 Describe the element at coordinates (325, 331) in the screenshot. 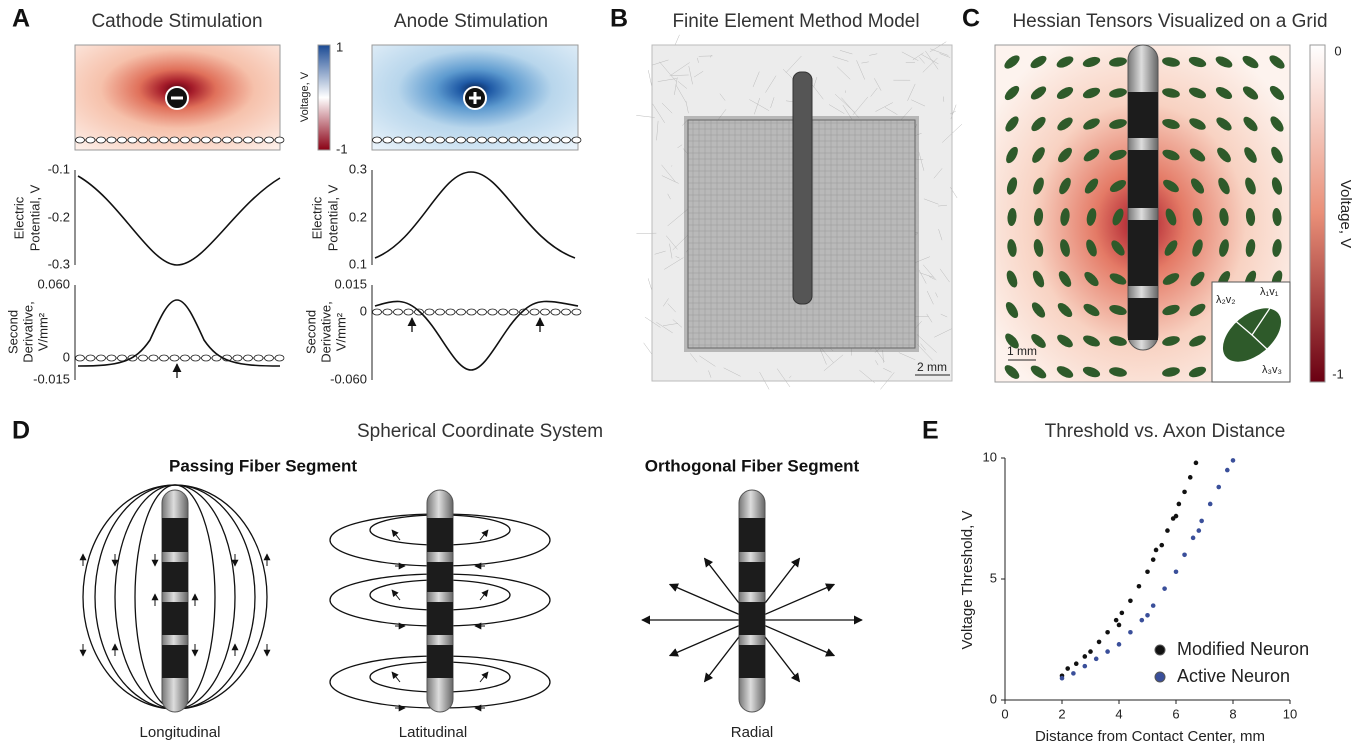

I see `y-label: Derivative,` at that location.